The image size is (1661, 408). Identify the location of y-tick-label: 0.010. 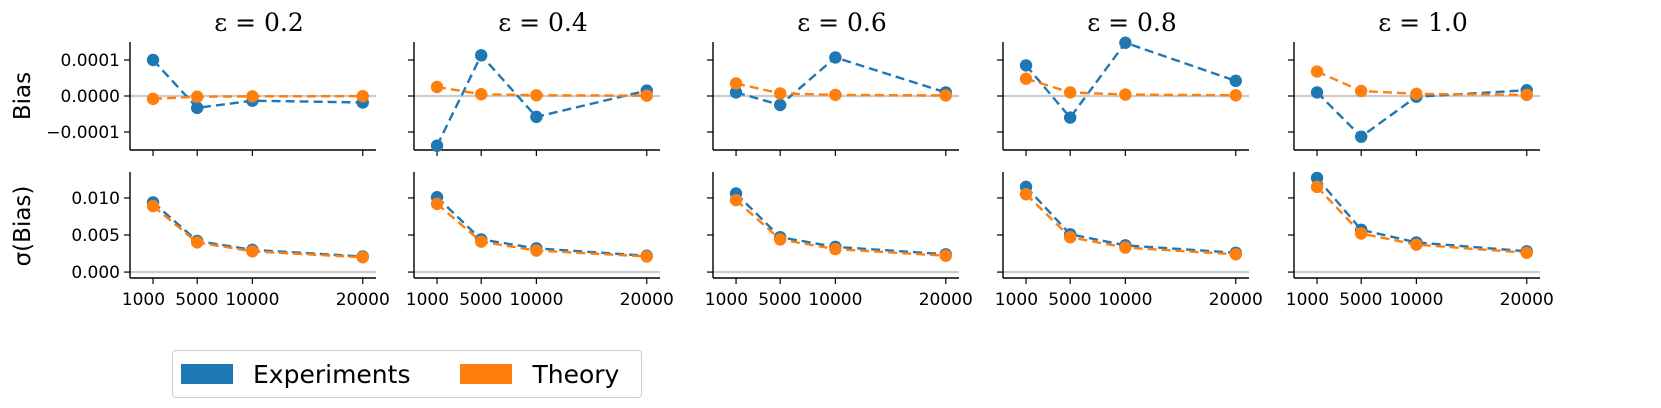
(95, 199).